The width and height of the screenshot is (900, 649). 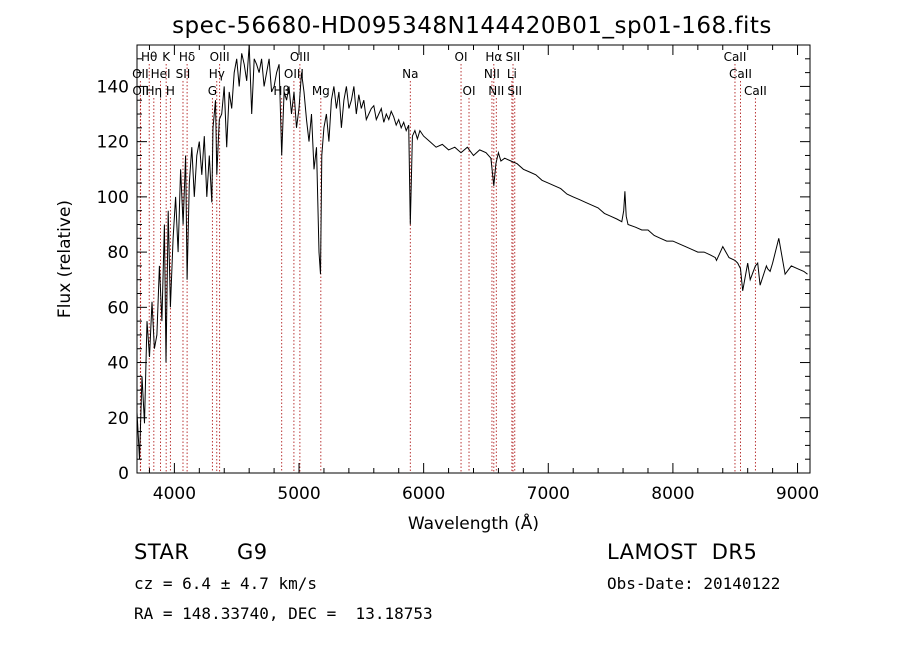 I want to click on x-tick-label: 6000, so click(x=423, y=494).